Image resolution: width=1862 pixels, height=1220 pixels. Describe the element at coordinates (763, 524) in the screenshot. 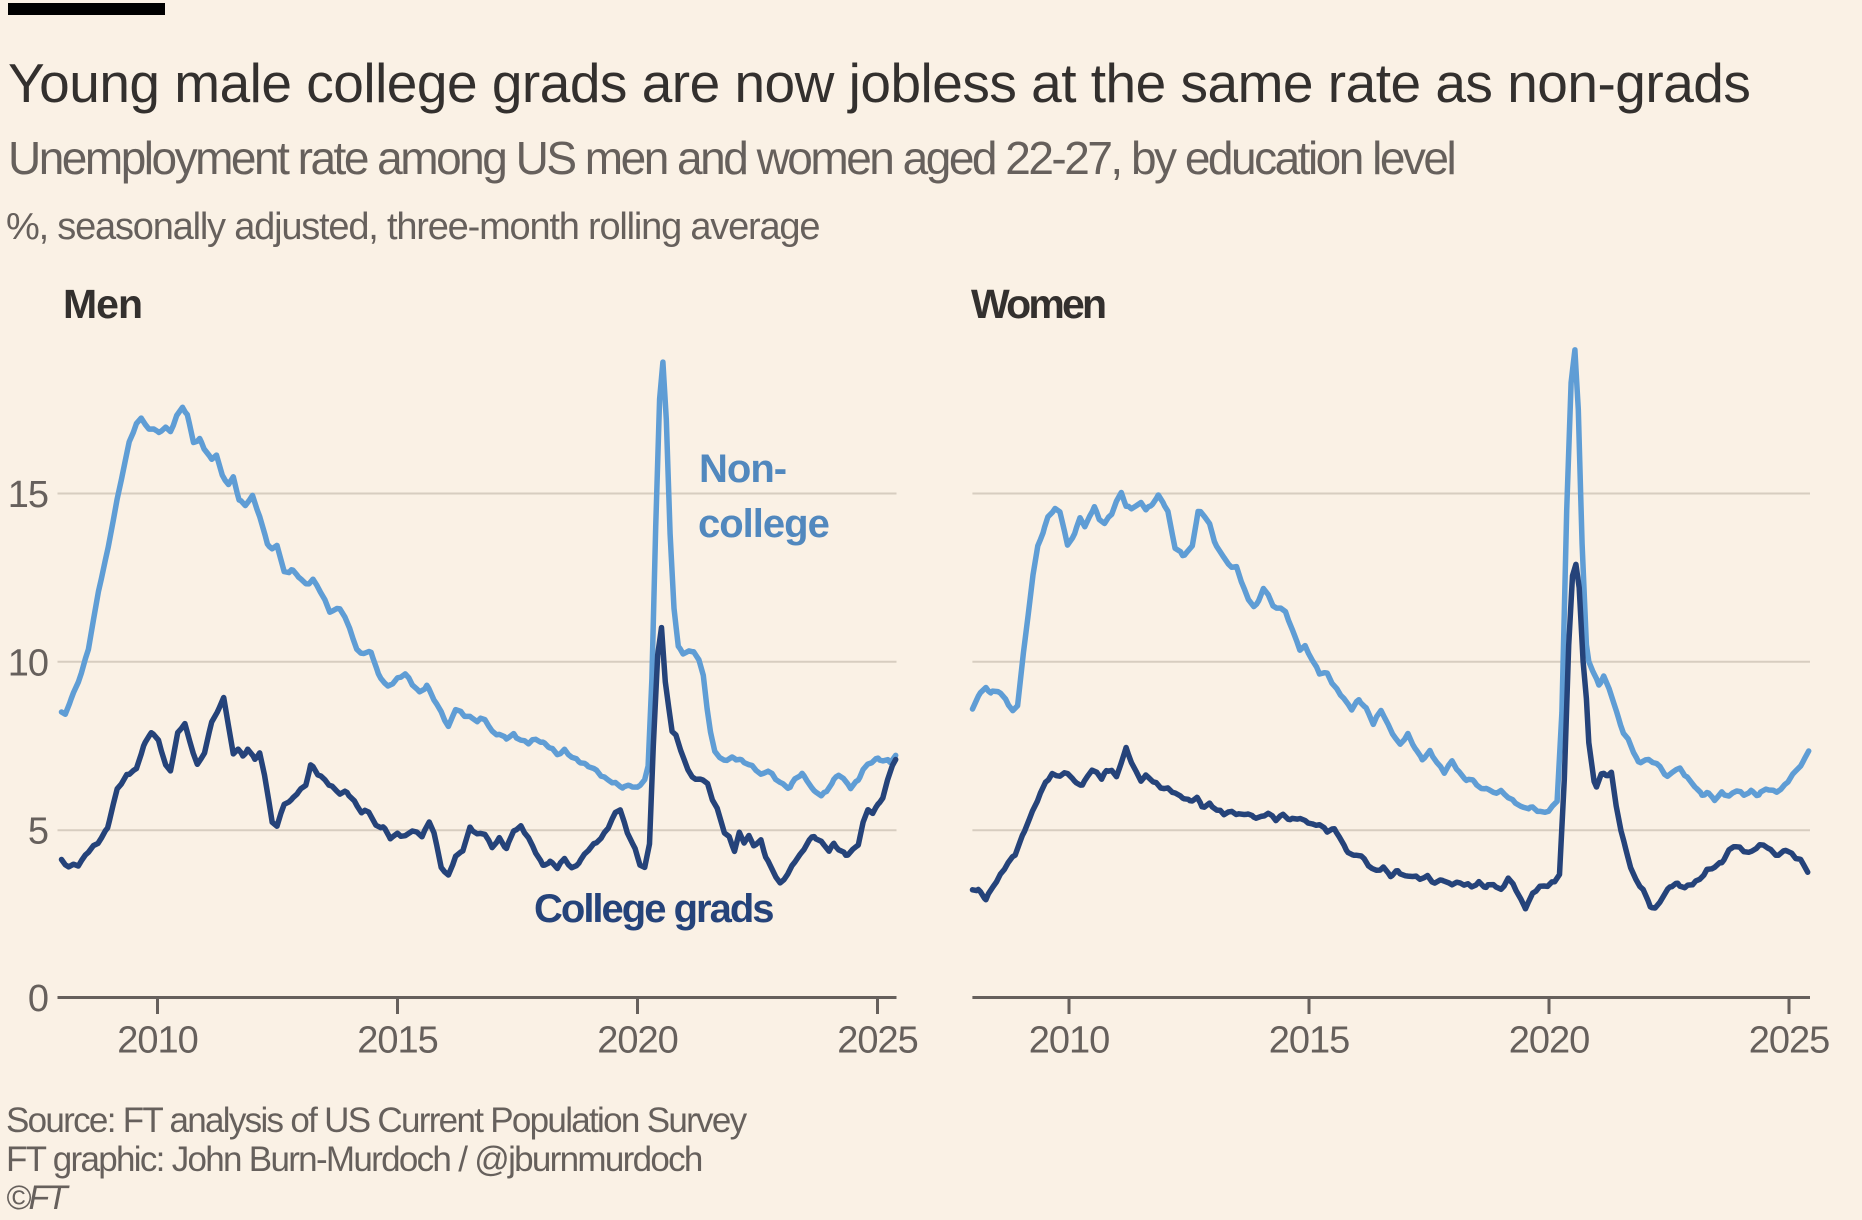

I see `svg-text: college` at that location.